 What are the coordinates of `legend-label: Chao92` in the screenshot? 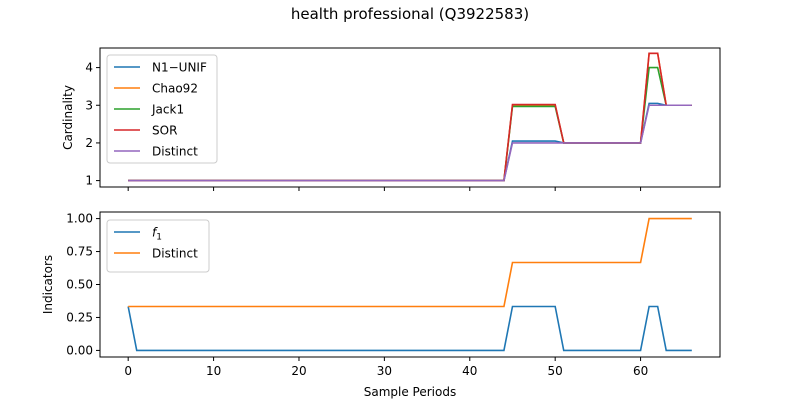 It's located at (175, 89).